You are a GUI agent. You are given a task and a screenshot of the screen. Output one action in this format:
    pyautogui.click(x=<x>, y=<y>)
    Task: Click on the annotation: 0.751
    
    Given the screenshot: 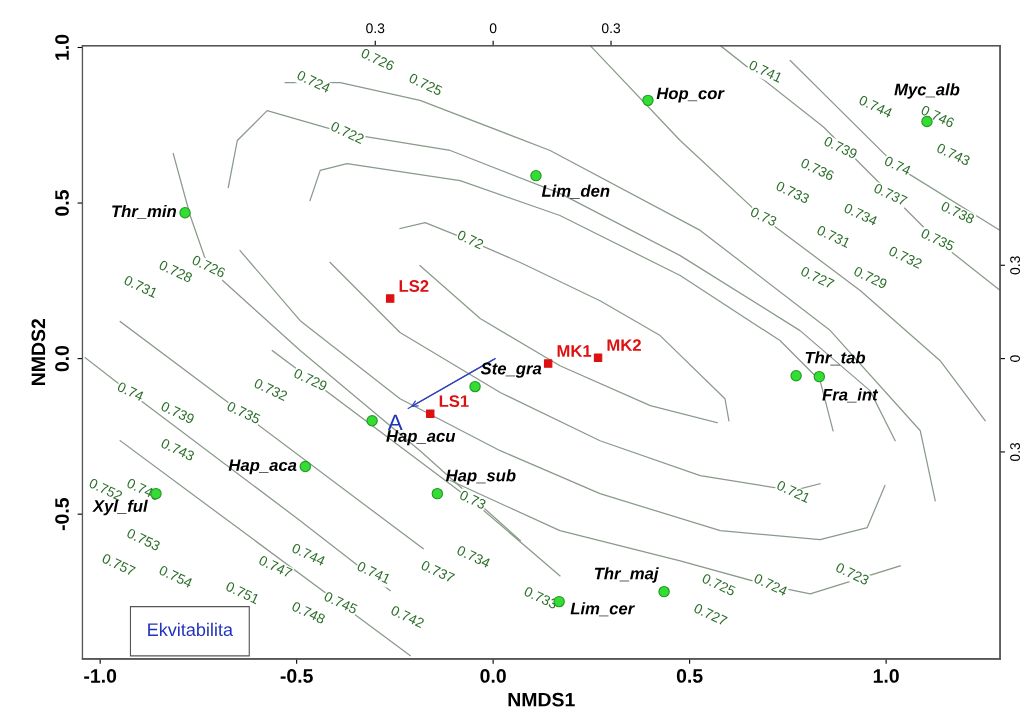 What is the action you would take?
    pyautogui.click(x=242, y=593)
    